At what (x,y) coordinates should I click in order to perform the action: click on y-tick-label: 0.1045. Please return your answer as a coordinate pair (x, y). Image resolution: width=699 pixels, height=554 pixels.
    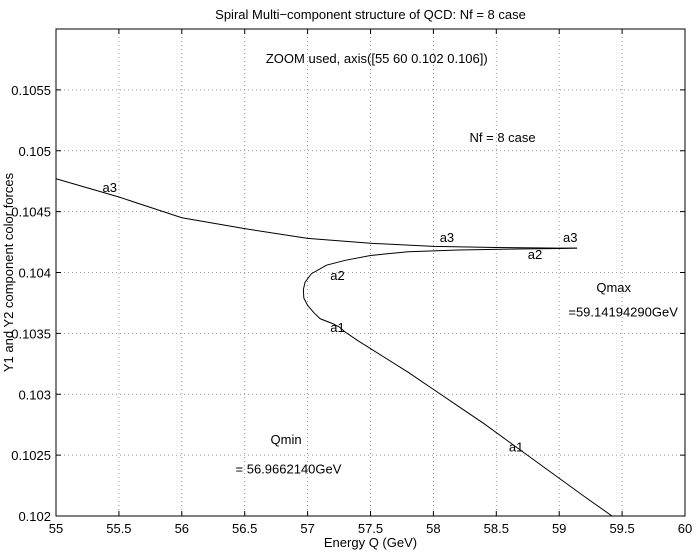
    Looking at the image, I should click on (31, 212).